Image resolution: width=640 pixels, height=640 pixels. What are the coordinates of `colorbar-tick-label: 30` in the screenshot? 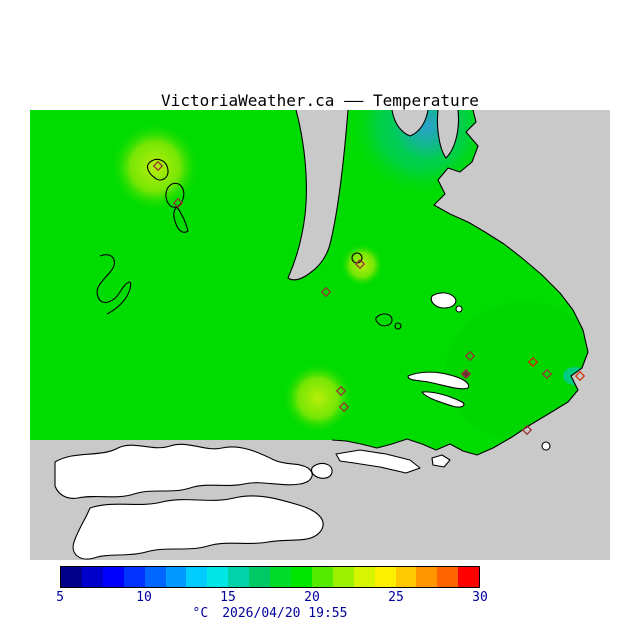 It's located at (480, 597).